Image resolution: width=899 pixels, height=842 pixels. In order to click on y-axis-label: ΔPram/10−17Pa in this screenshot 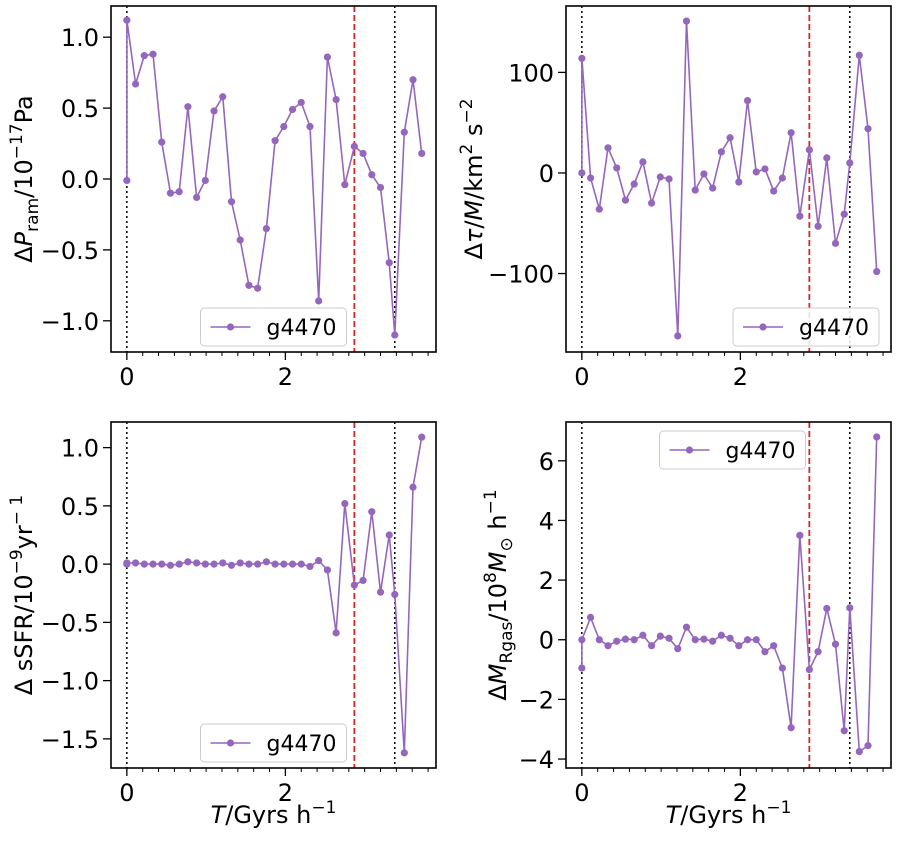, I will do `click(25, 179)`.